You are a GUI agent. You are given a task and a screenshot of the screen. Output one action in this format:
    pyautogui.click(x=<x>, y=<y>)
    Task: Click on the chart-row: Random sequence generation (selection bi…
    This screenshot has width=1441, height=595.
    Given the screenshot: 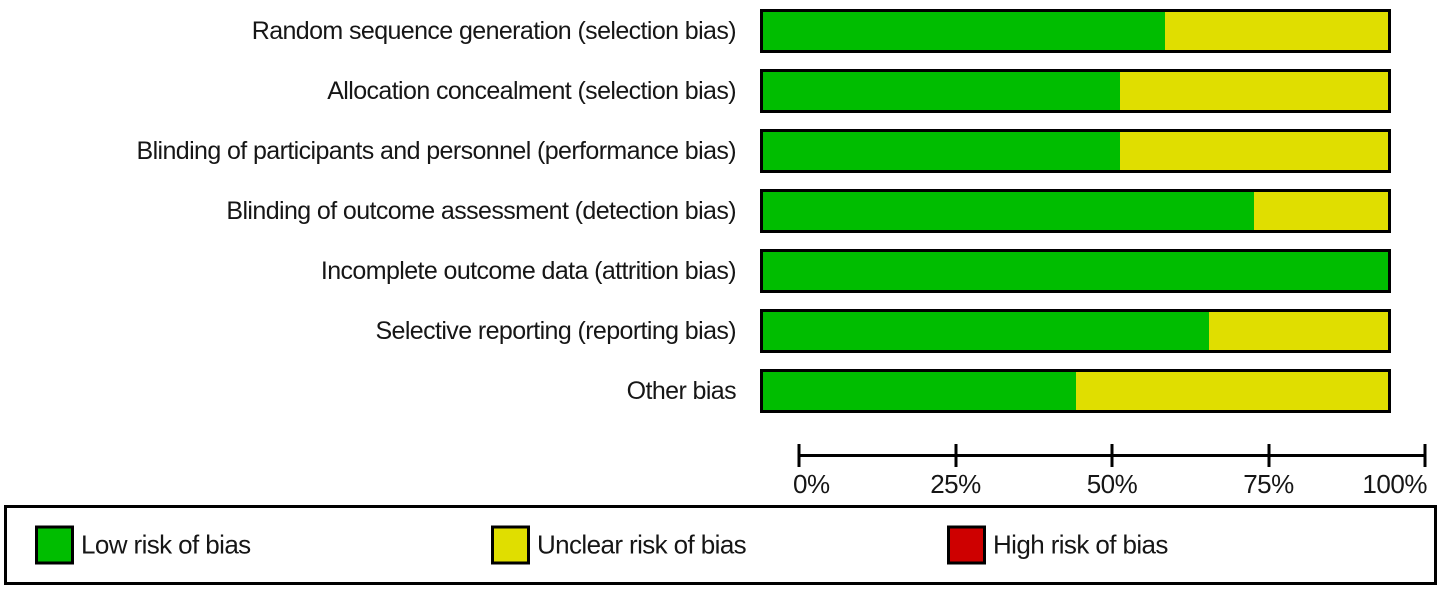 What is the action you would take?
    pyautogui.click(x=720, y=31)
    